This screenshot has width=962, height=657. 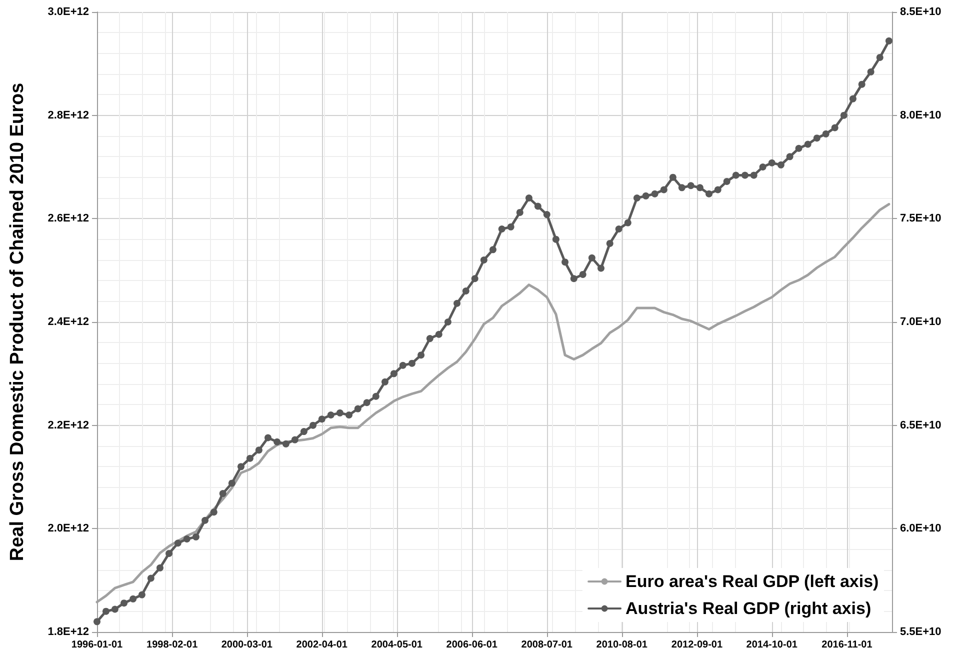 I want to click on legend-label: Euro area's Real GDP (left axis), so click(x=752, y=581).